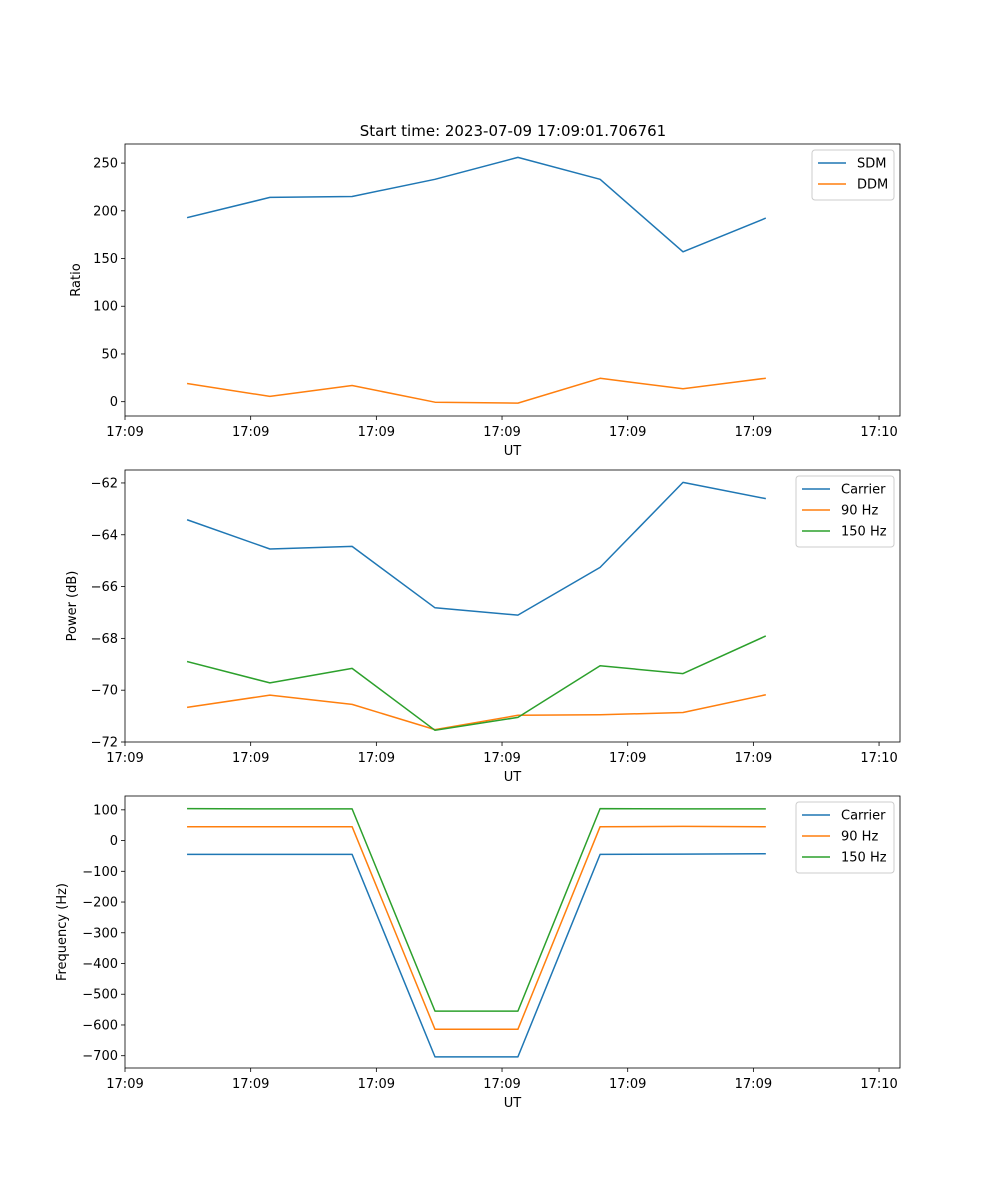 Image resolution: width=1000 pixels, height=1200 pixels. I want to click on y-axis-title: Frequency (Hz), so click(62, 932).